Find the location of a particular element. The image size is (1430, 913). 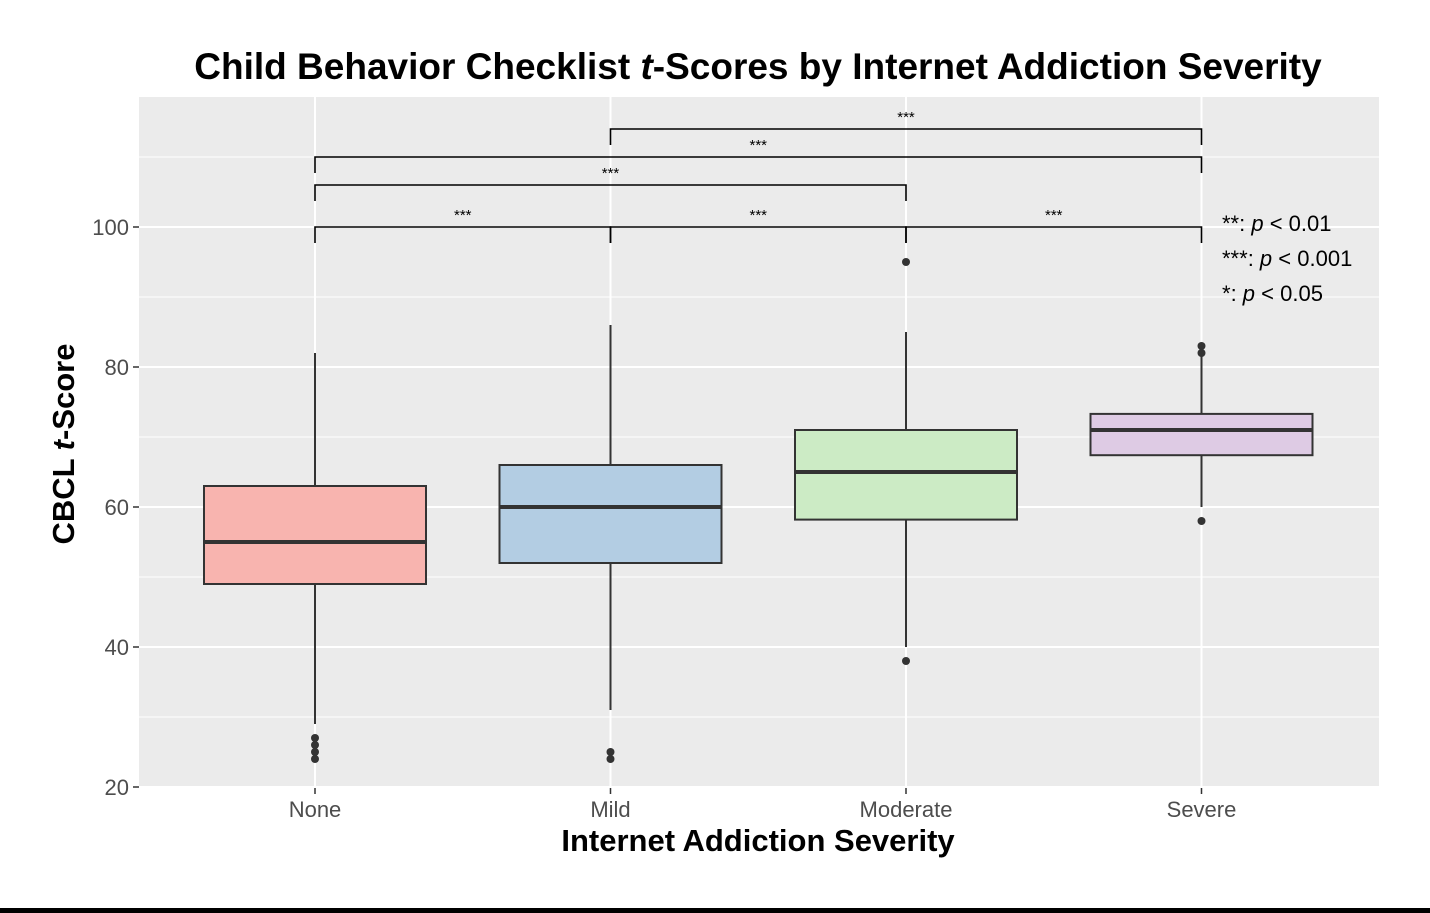

legend-stars-2: *** is located at coordinates (1235, 258).